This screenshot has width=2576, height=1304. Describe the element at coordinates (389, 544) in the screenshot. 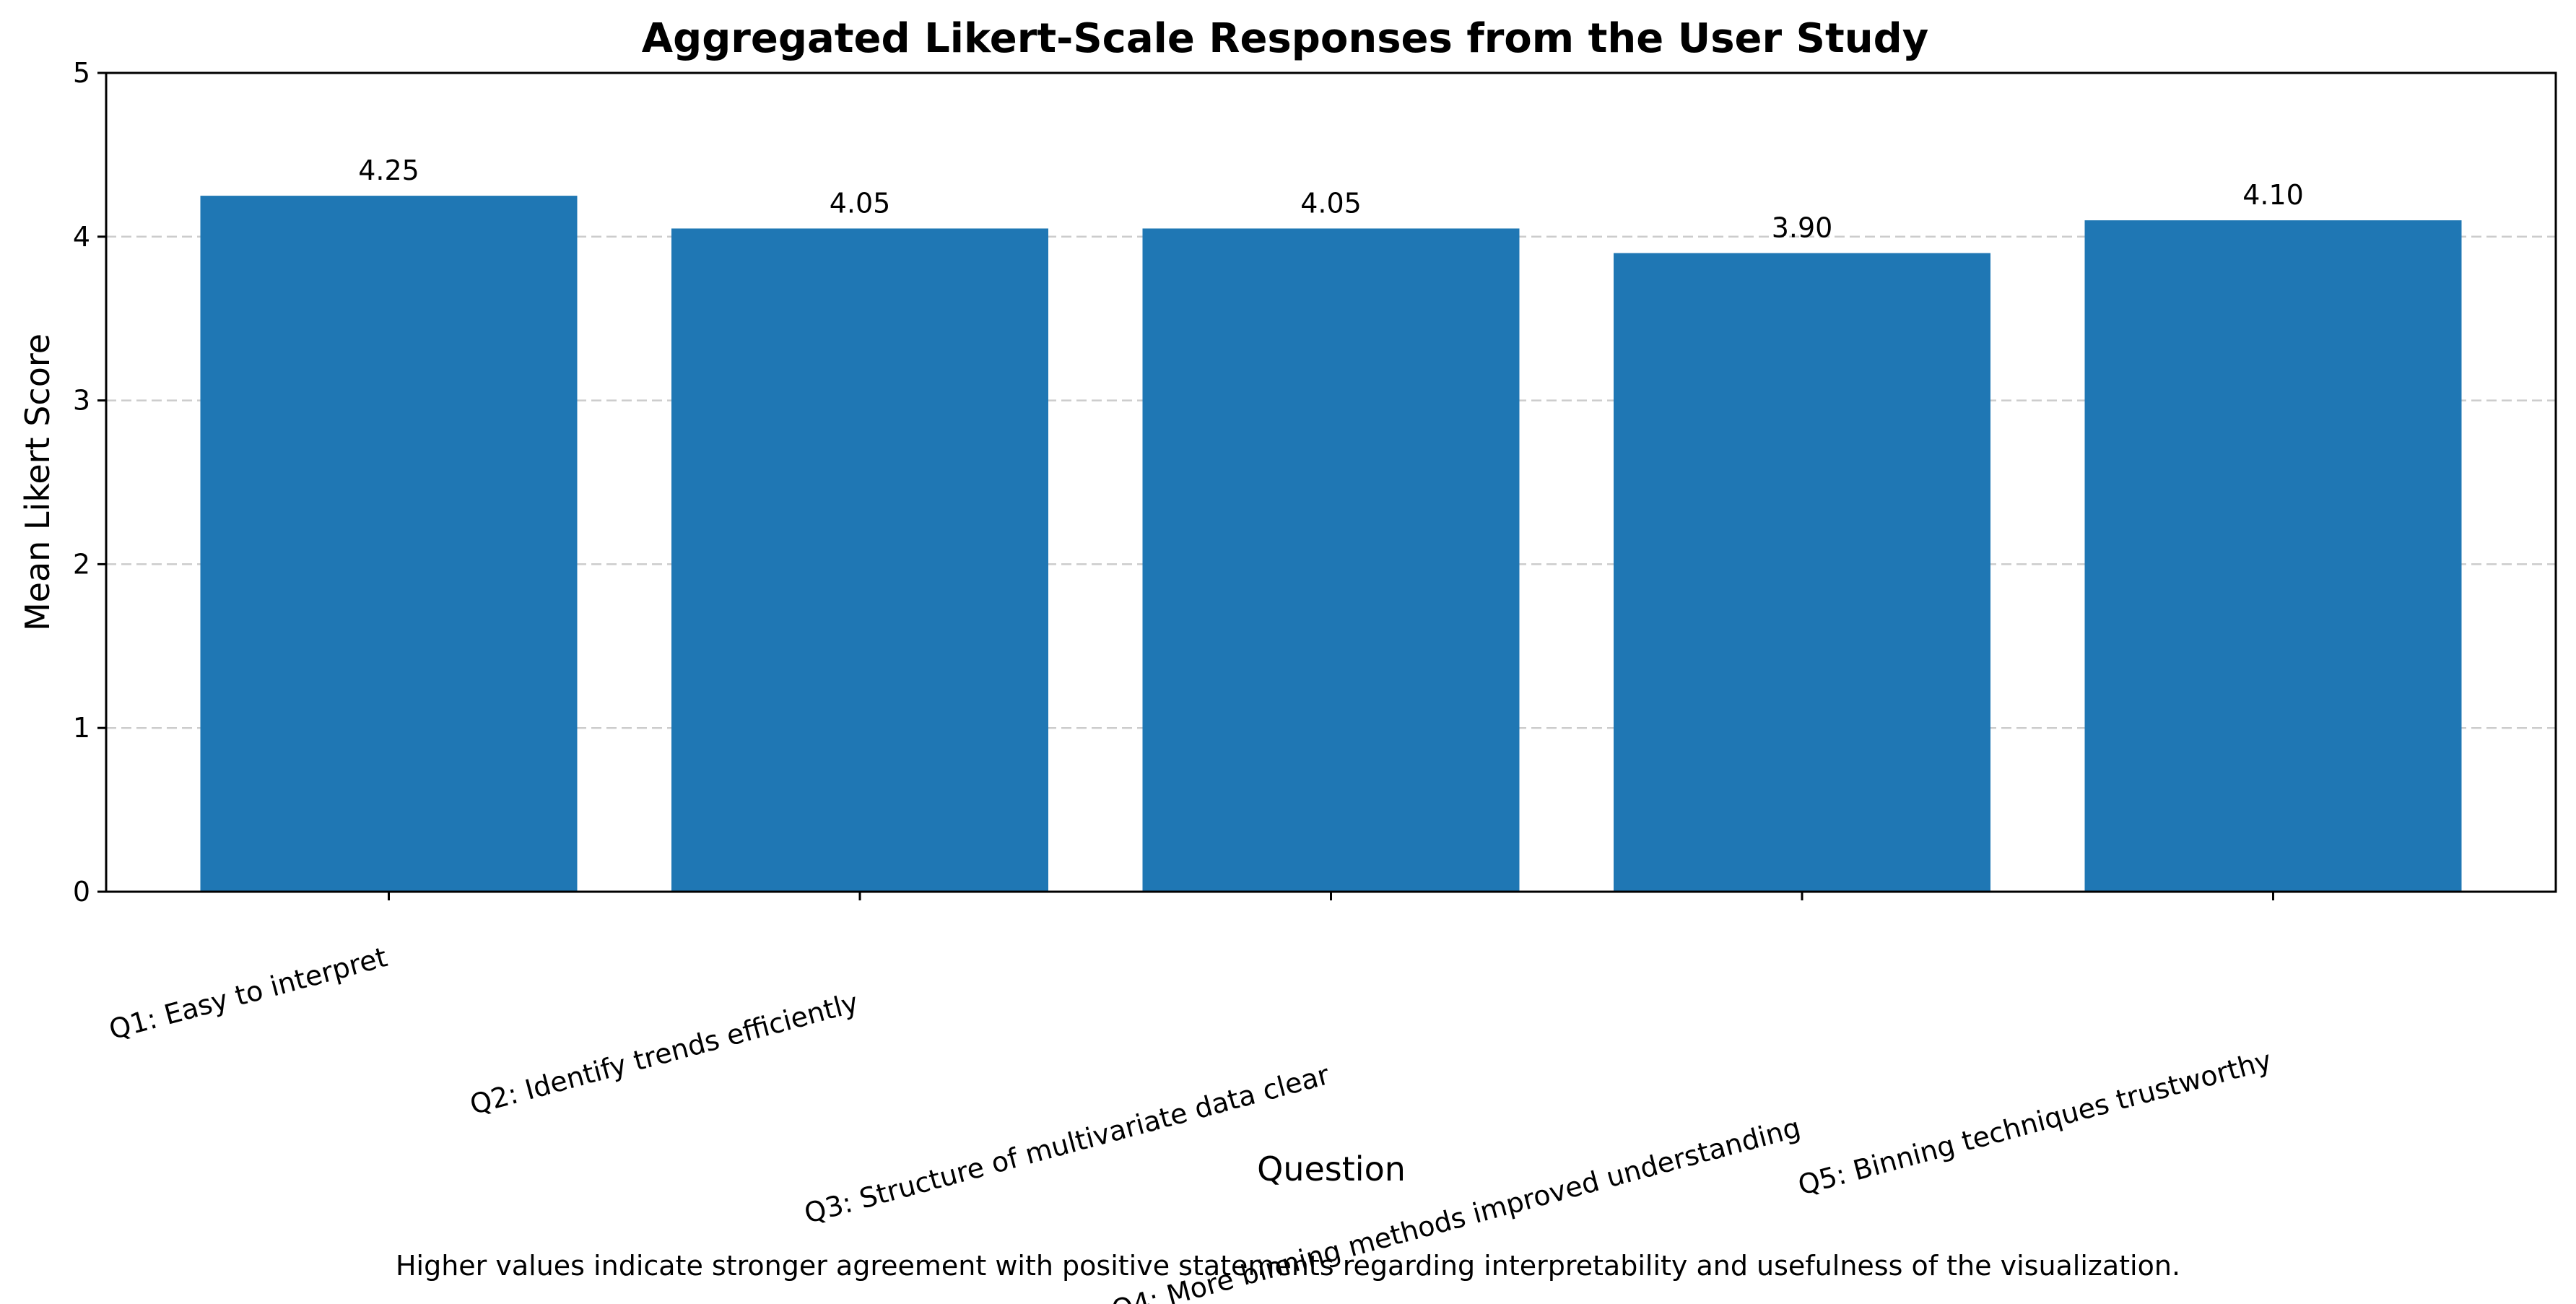

I see `bar-q1` at that location.